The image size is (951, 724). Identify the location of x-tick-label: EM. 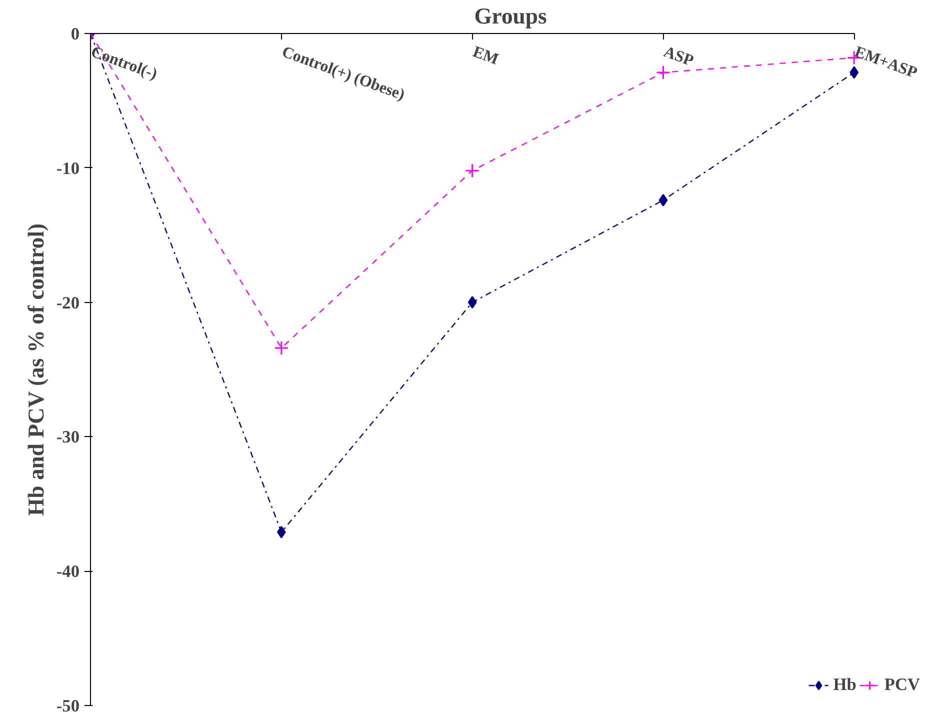
(485, 56).